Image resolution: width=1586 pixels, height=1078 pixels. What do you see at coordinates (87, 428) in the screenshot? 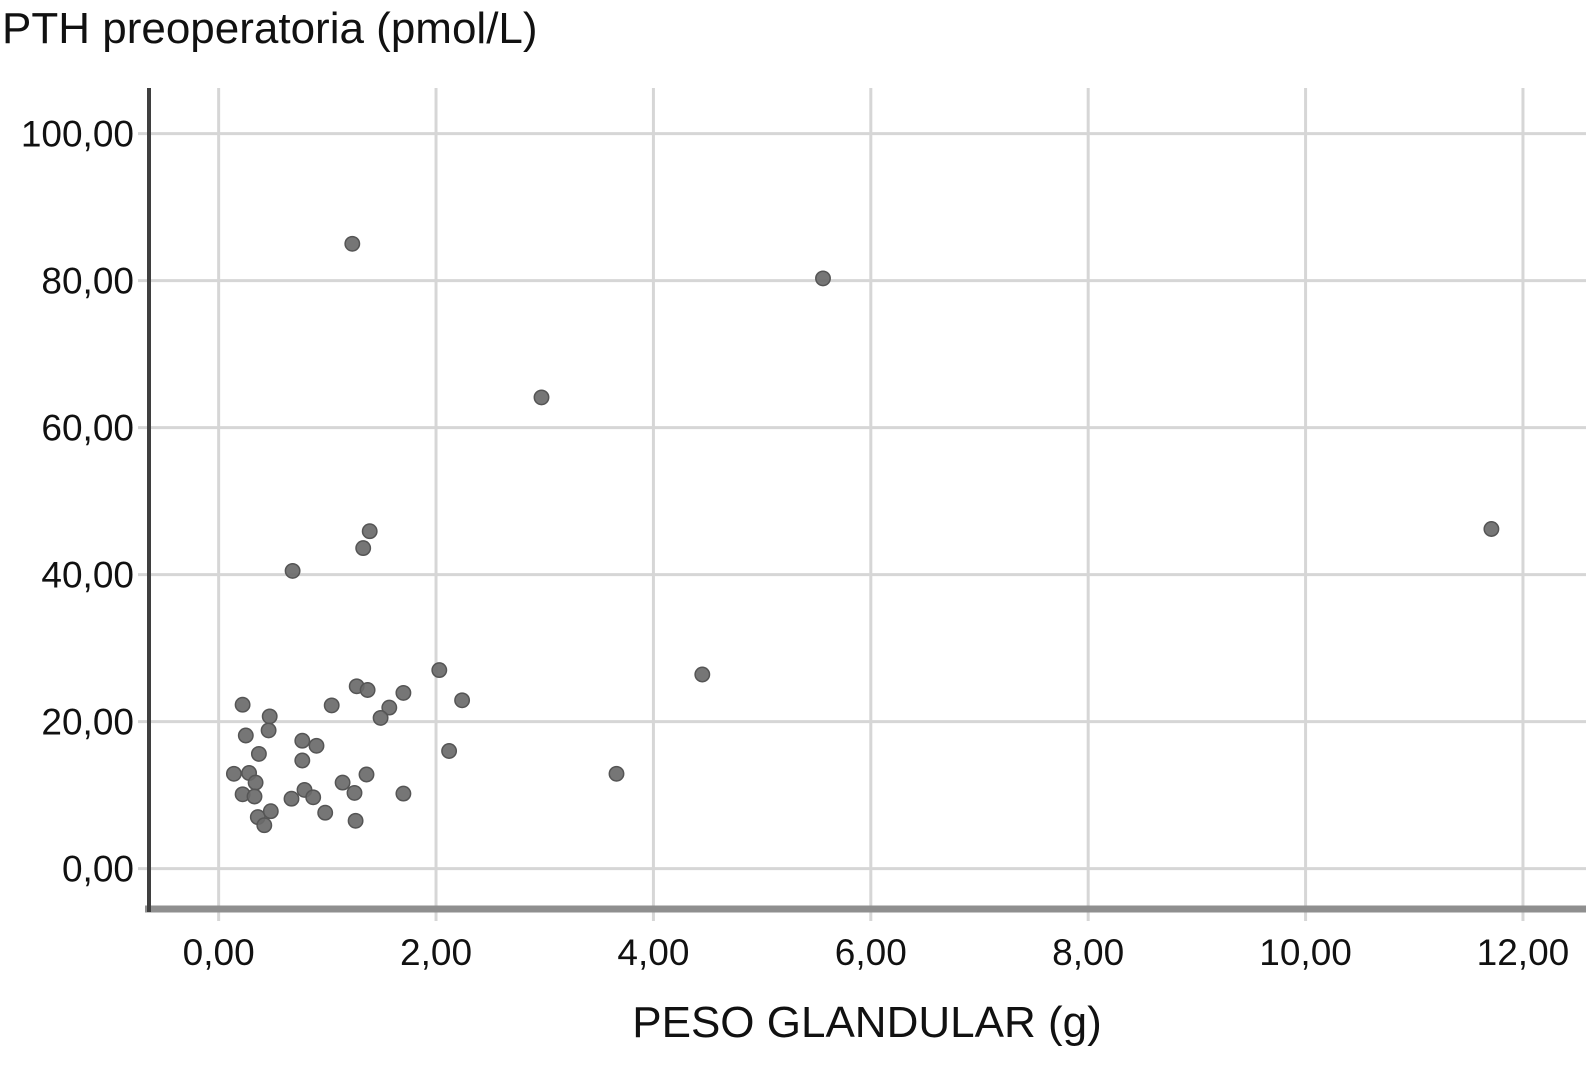
I see `y-tick-label: 60,00` at bounding box center [87, 428].